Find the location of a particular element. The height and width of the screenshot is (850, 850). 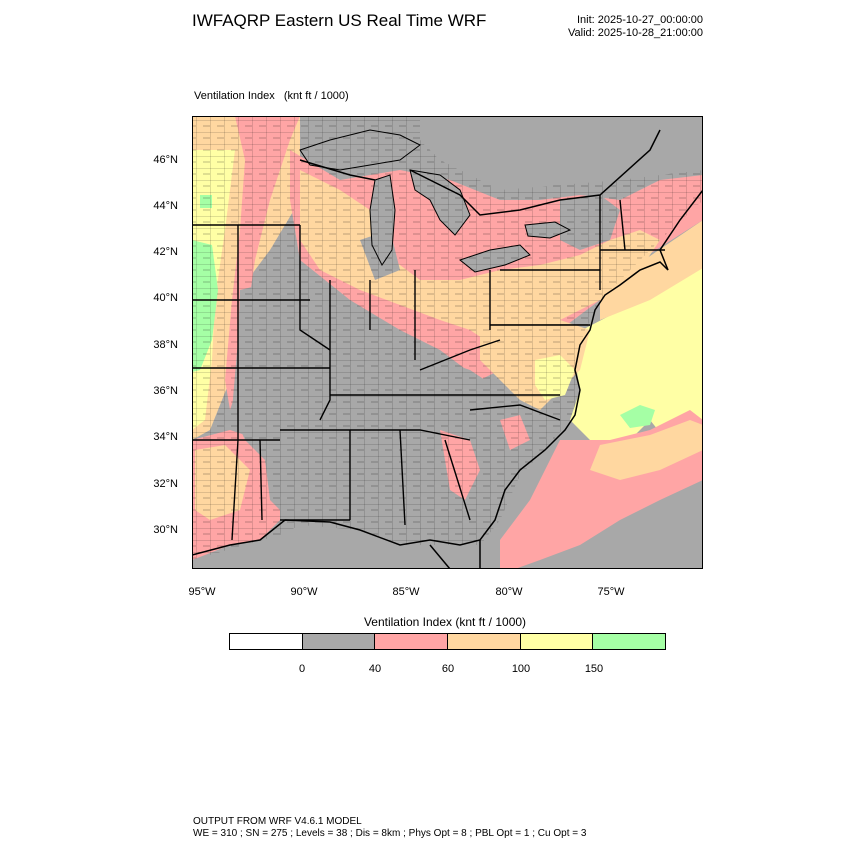

lat-label: 32°N is located at coordinates (165, 484).